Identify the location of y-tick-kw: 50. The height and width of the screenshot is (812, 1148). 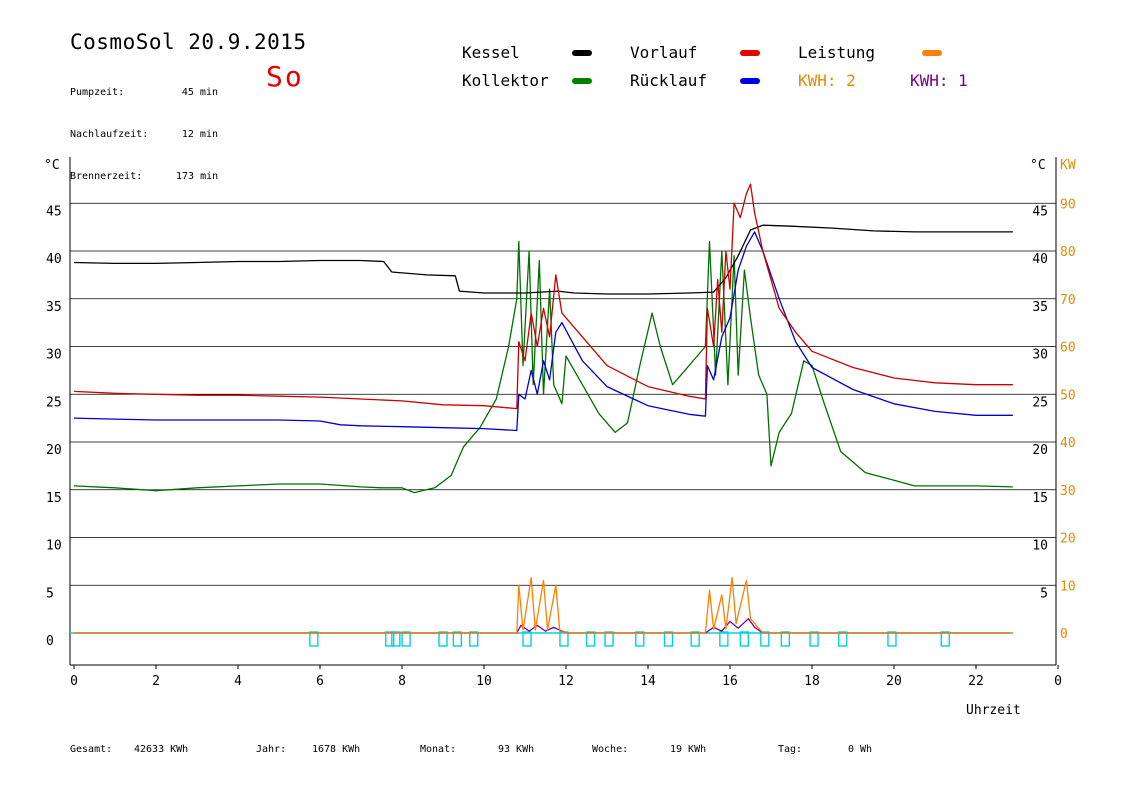
(1068, 395).